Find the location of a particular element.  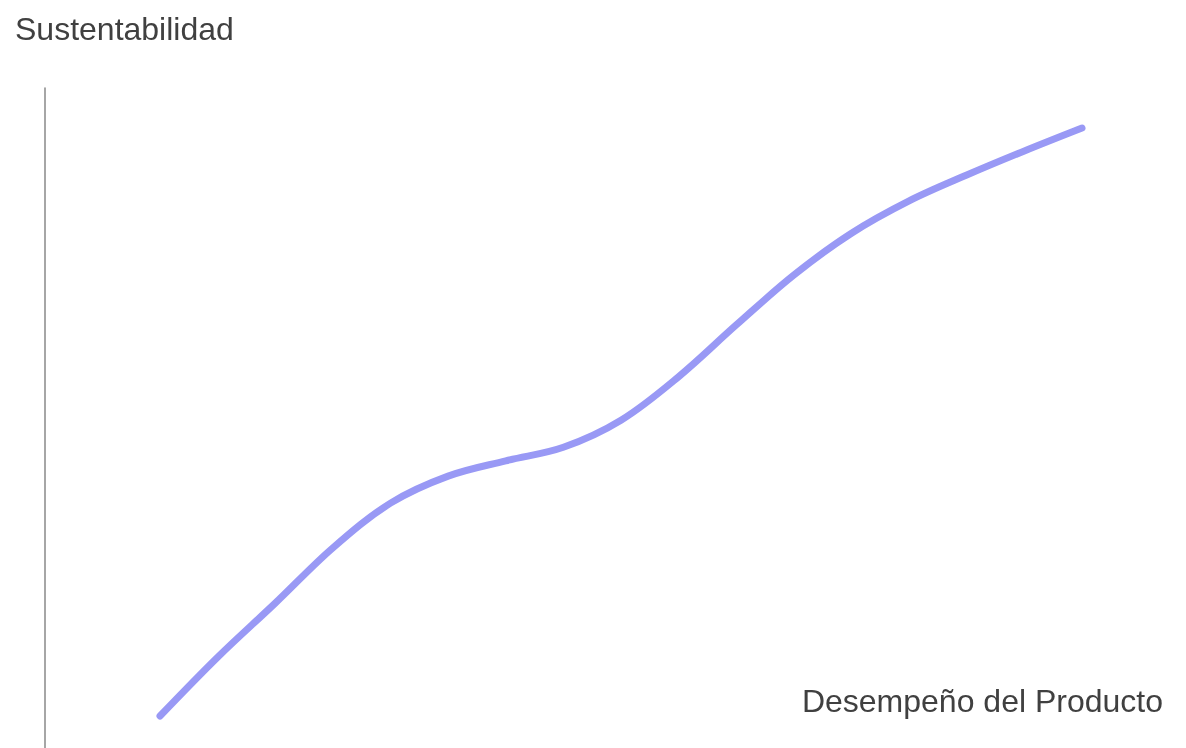

y-axis-title: Sustentabilidad is located at coordinates (124, 29).